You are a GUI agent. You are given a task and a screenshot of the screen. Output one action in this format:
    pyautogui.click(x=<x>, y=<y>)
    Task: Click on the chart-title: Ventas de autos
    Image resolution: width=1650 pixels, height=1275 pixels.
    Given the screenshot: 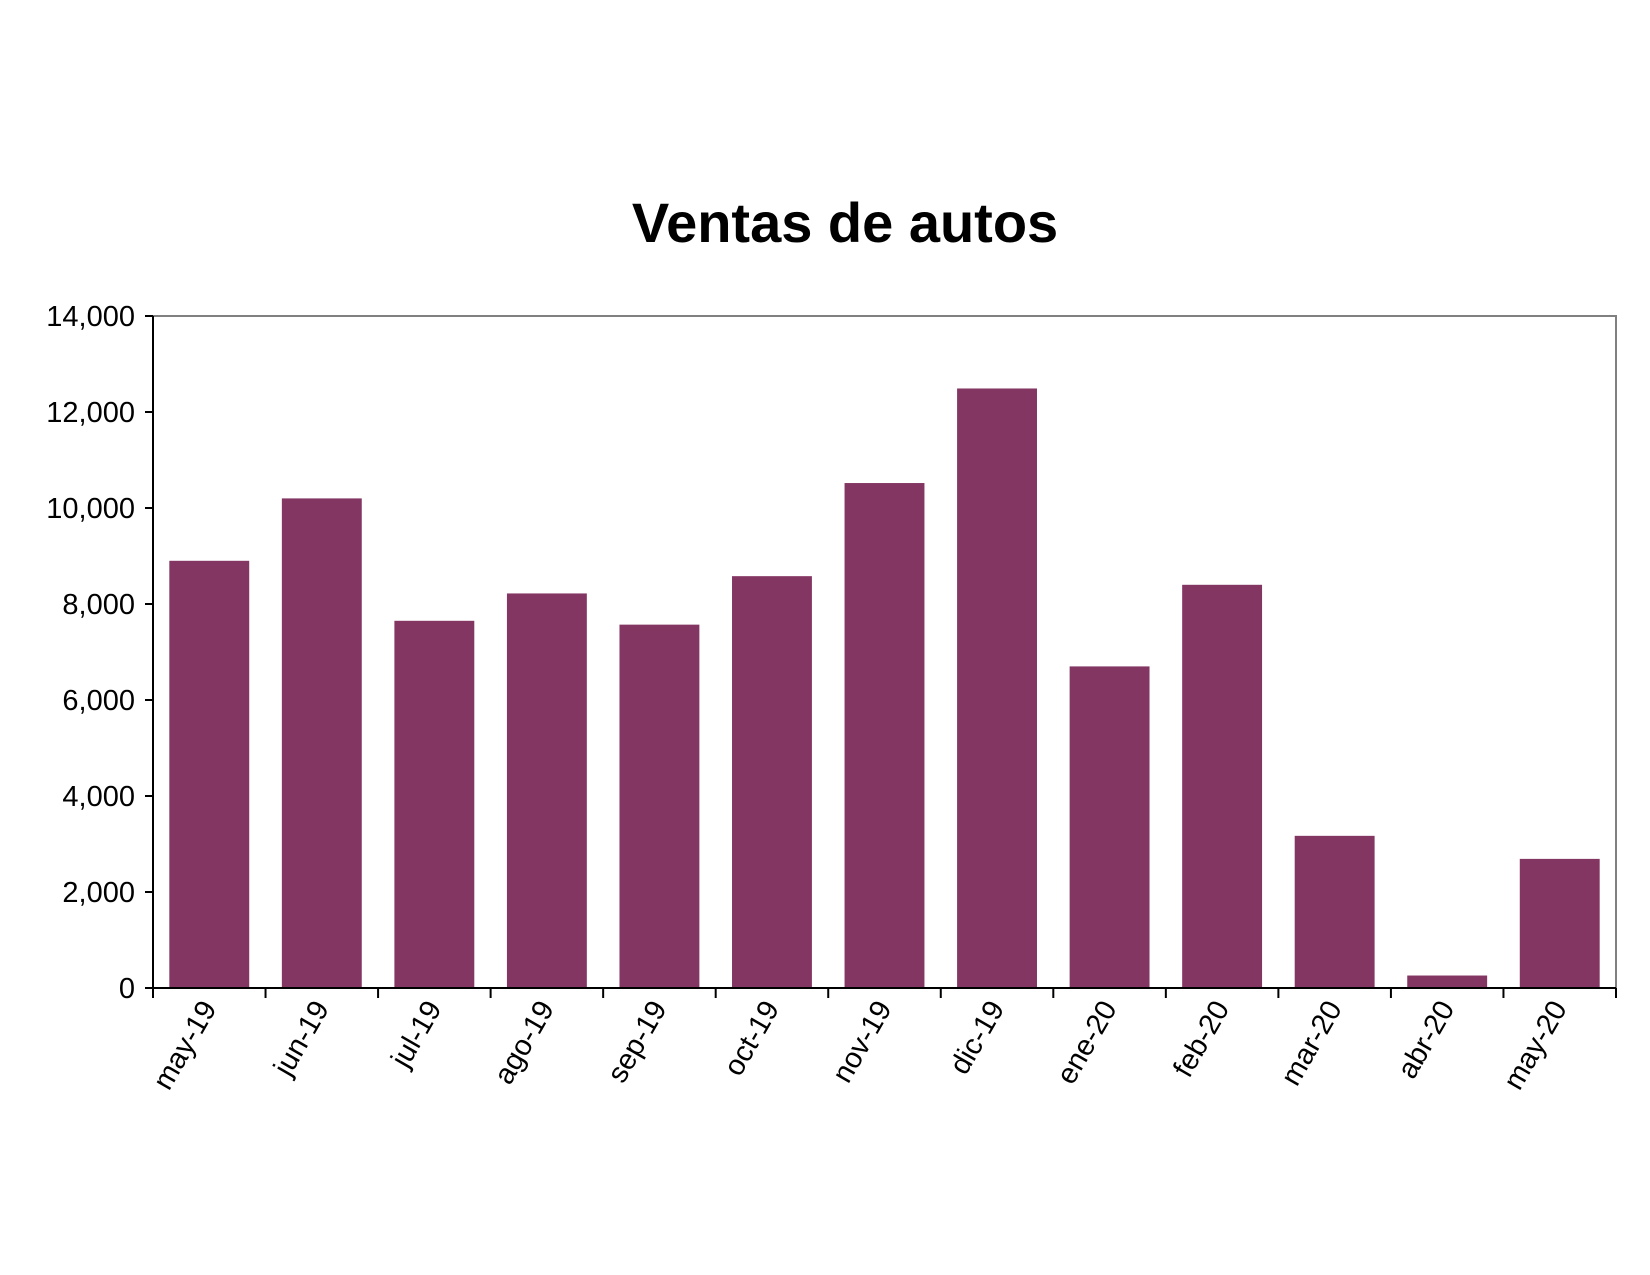 What is the action you would take?
    pyautogui.click(x=845, y=222)
    